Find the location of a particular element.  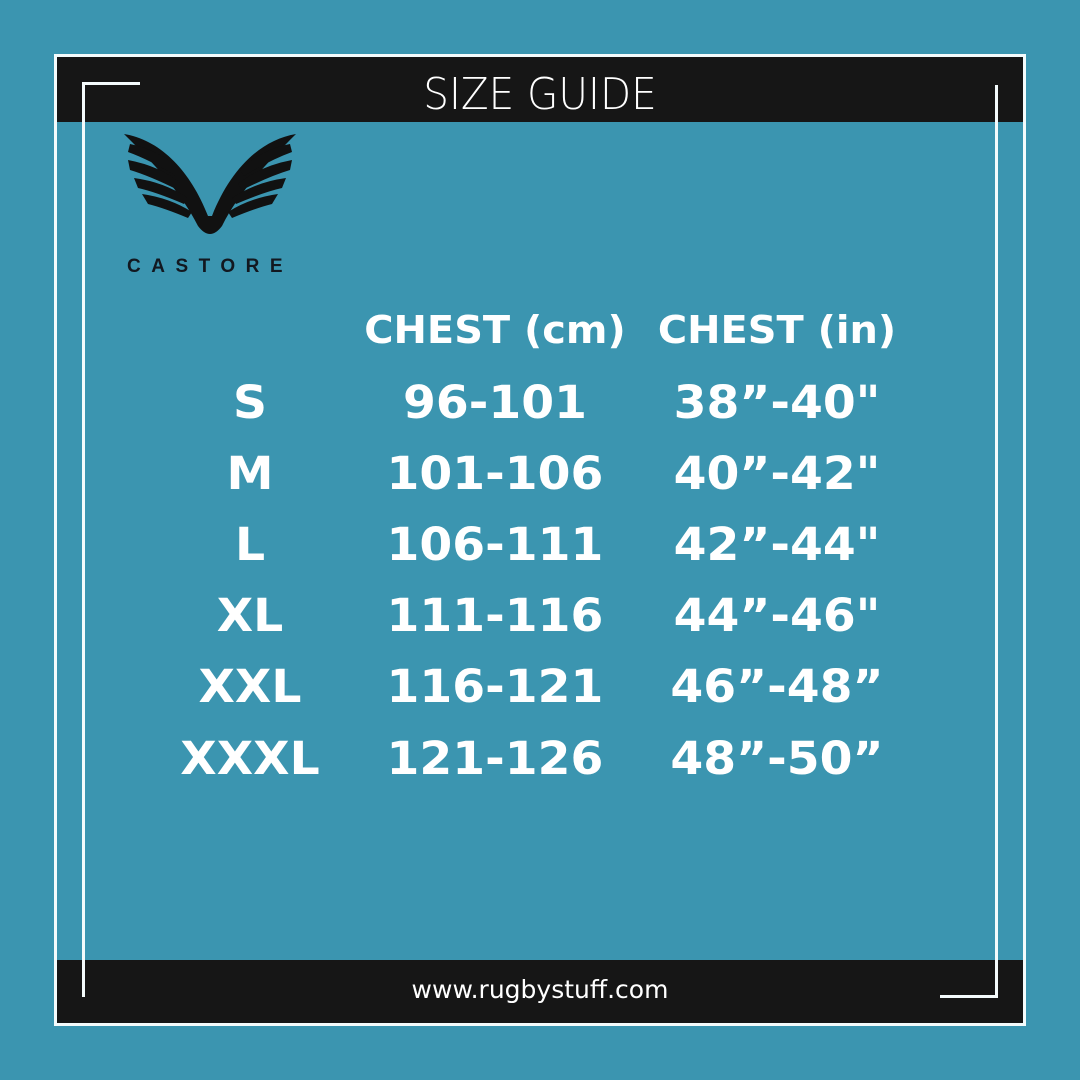

page-title: SIZE GUIDE is located at coordinates (540, 94).